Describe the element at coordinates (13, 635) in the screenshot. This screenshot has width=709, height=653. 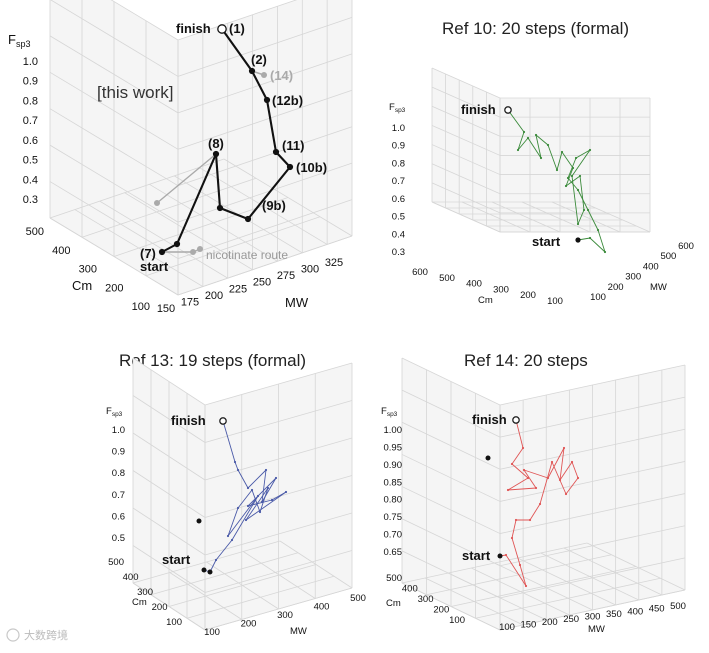
I see `watermark-logo-icon` at that location.